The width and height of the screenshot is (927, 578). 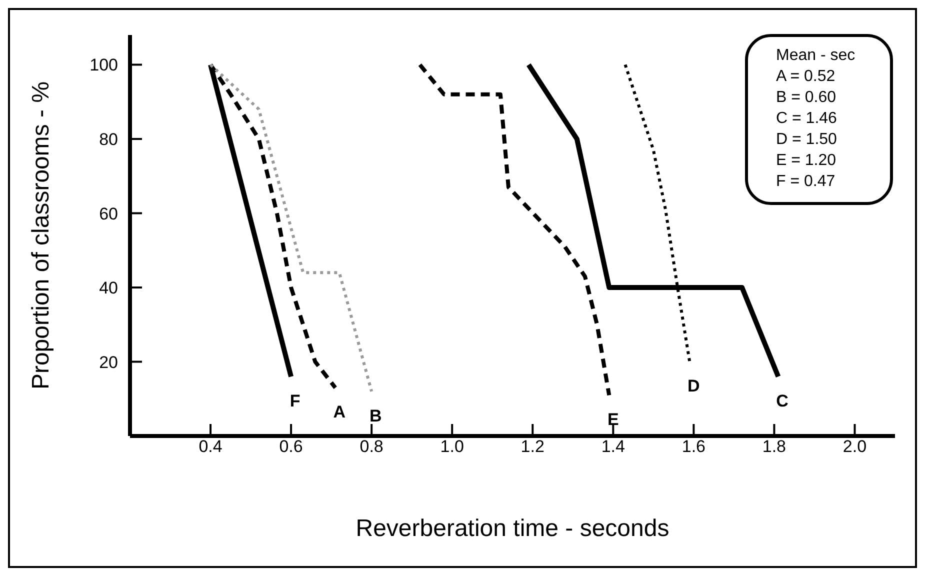 I want to click on series-label: F, so click(x=295, y=401).